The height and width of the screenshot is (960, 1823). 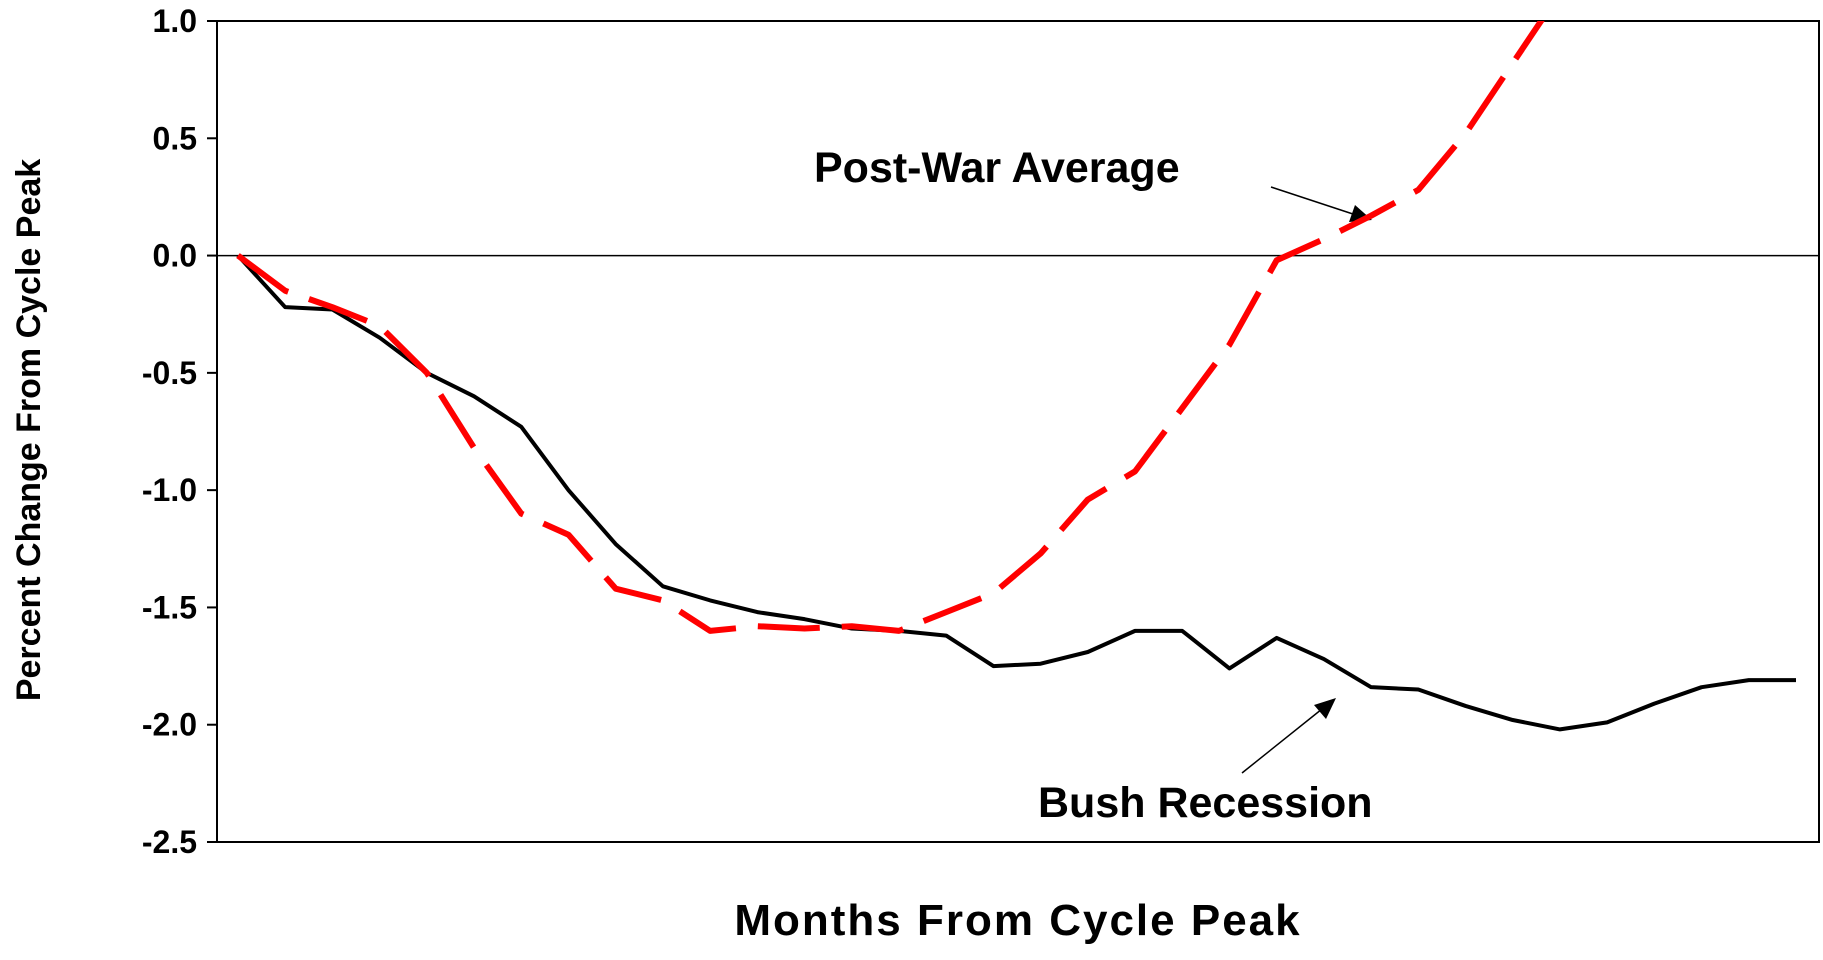 I want to click on y-tick-label: 0.0, so click(x=175, y=256).